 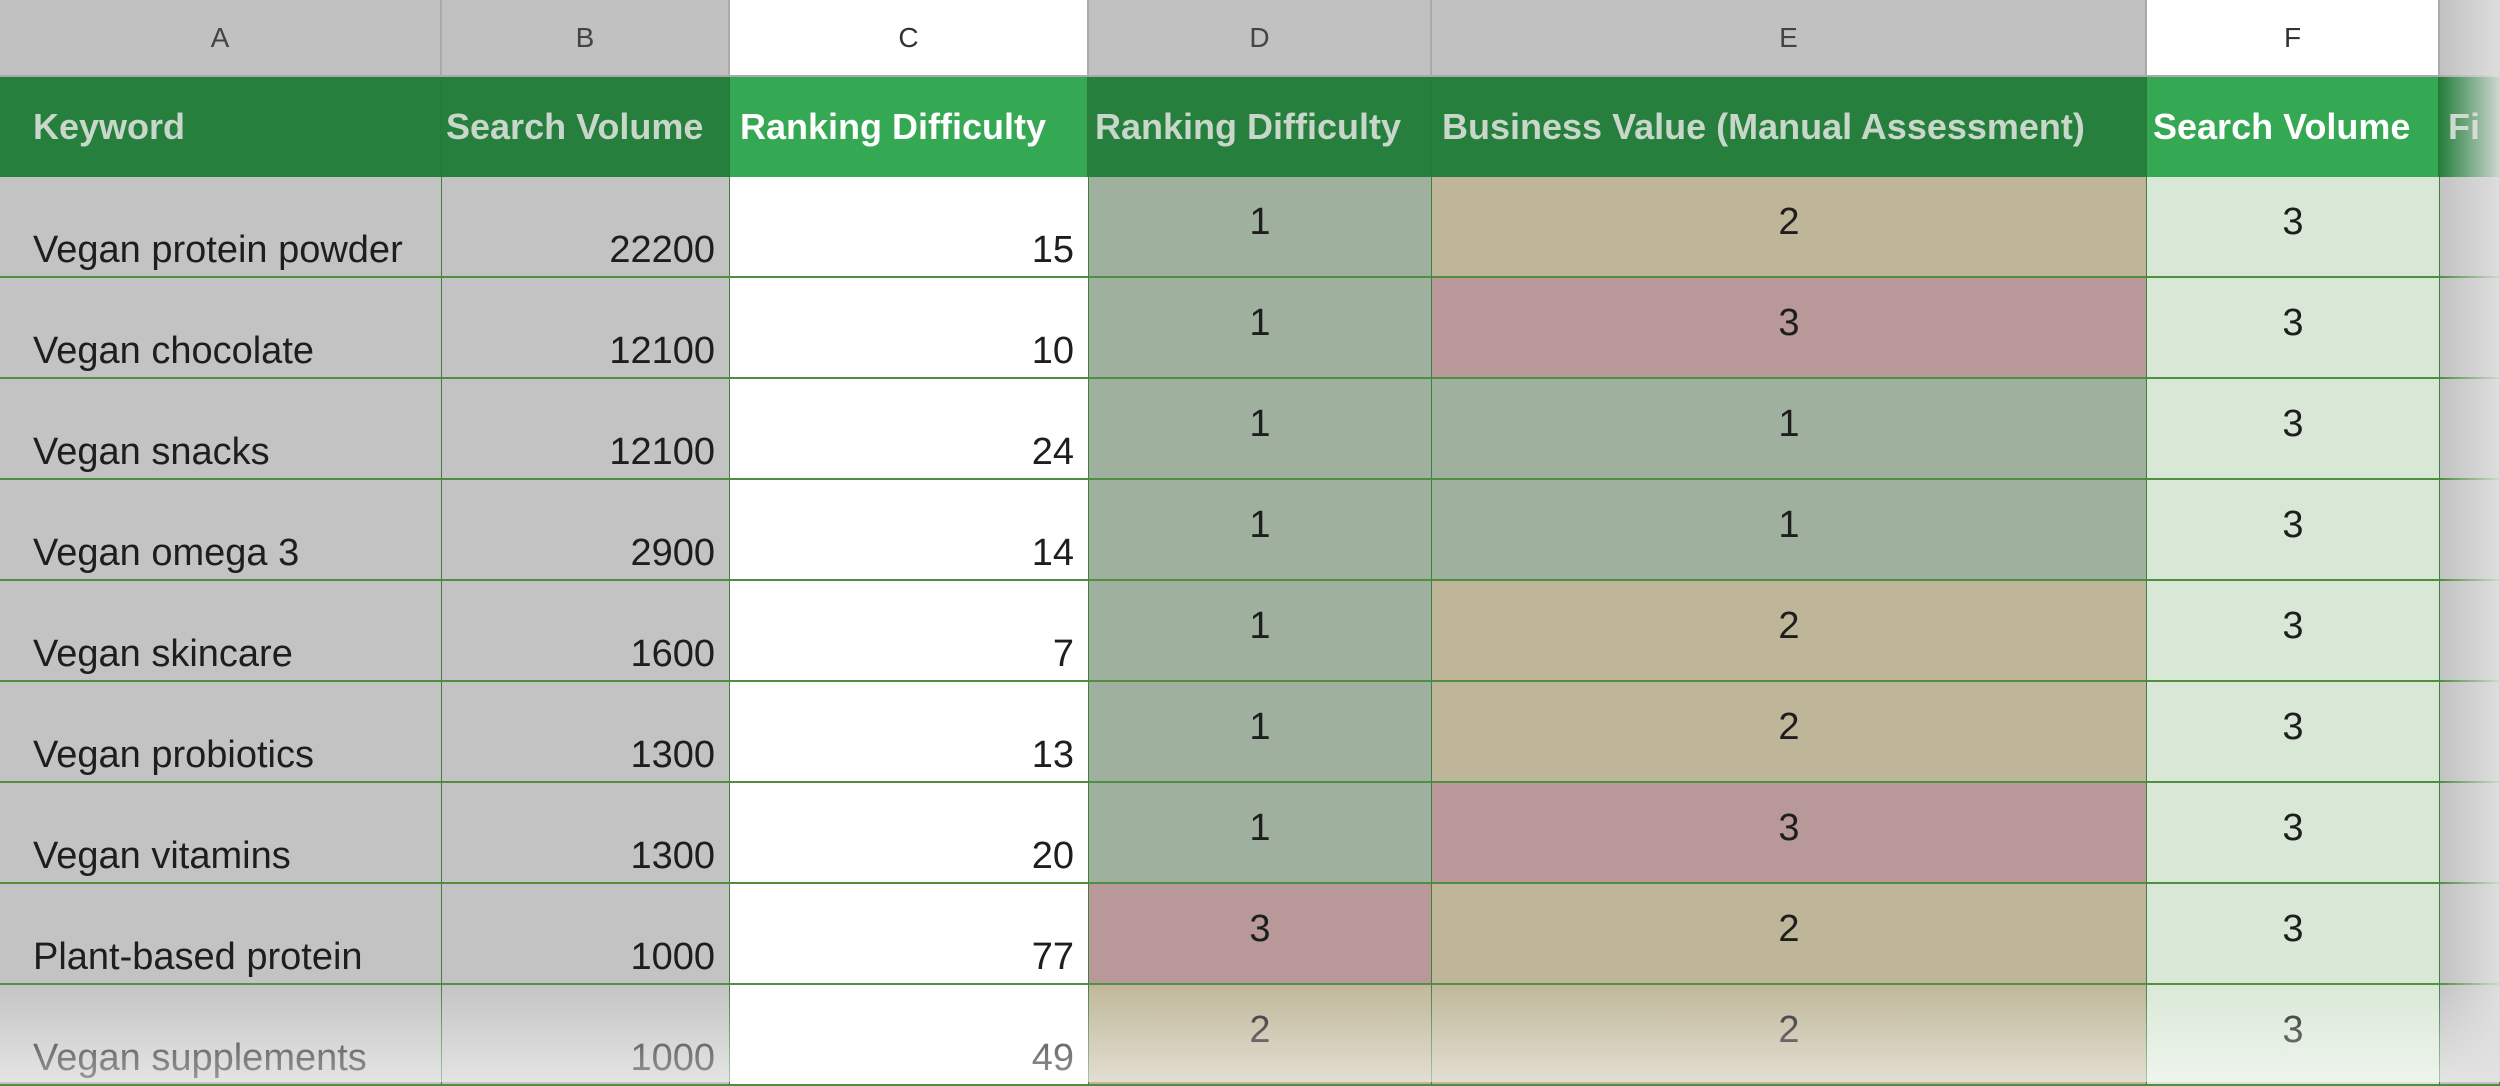 What do you see at coordinates (221, 631) in the screenshot?
I see `keyword-cell: Vegan skincare` at bounding box center [221, 631].